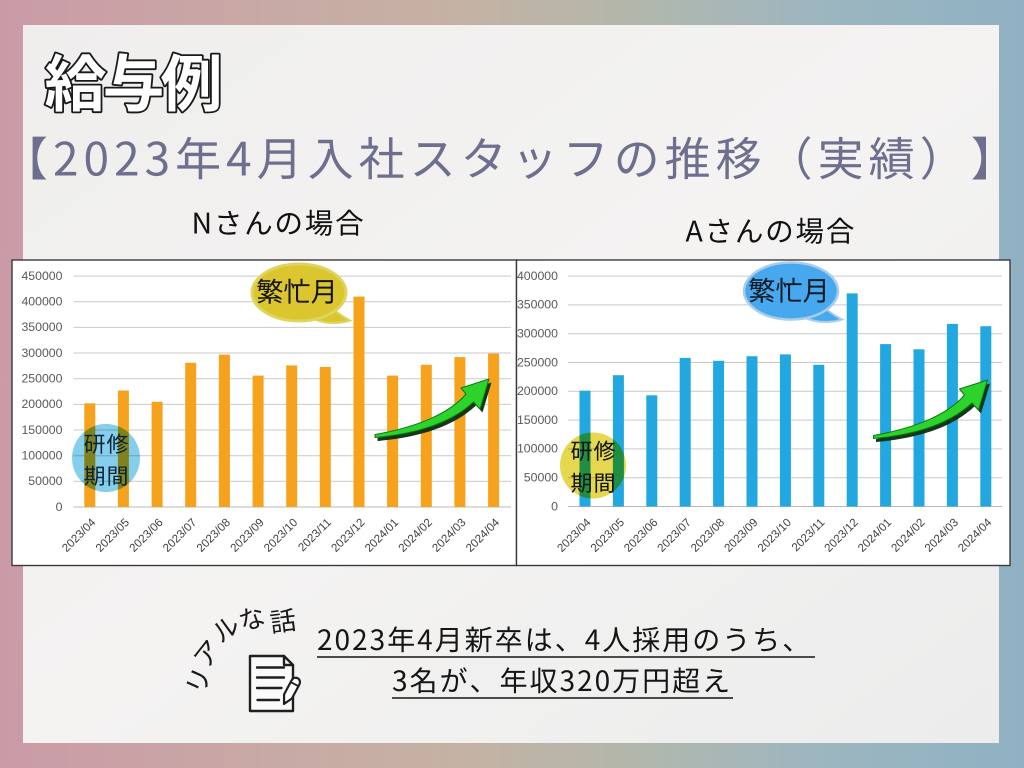 The width and height of the screenshot is (1024, 768). Describe the element at coordinates (41, 276) in the screenshot. I see `svg-text: 450000` at that location.